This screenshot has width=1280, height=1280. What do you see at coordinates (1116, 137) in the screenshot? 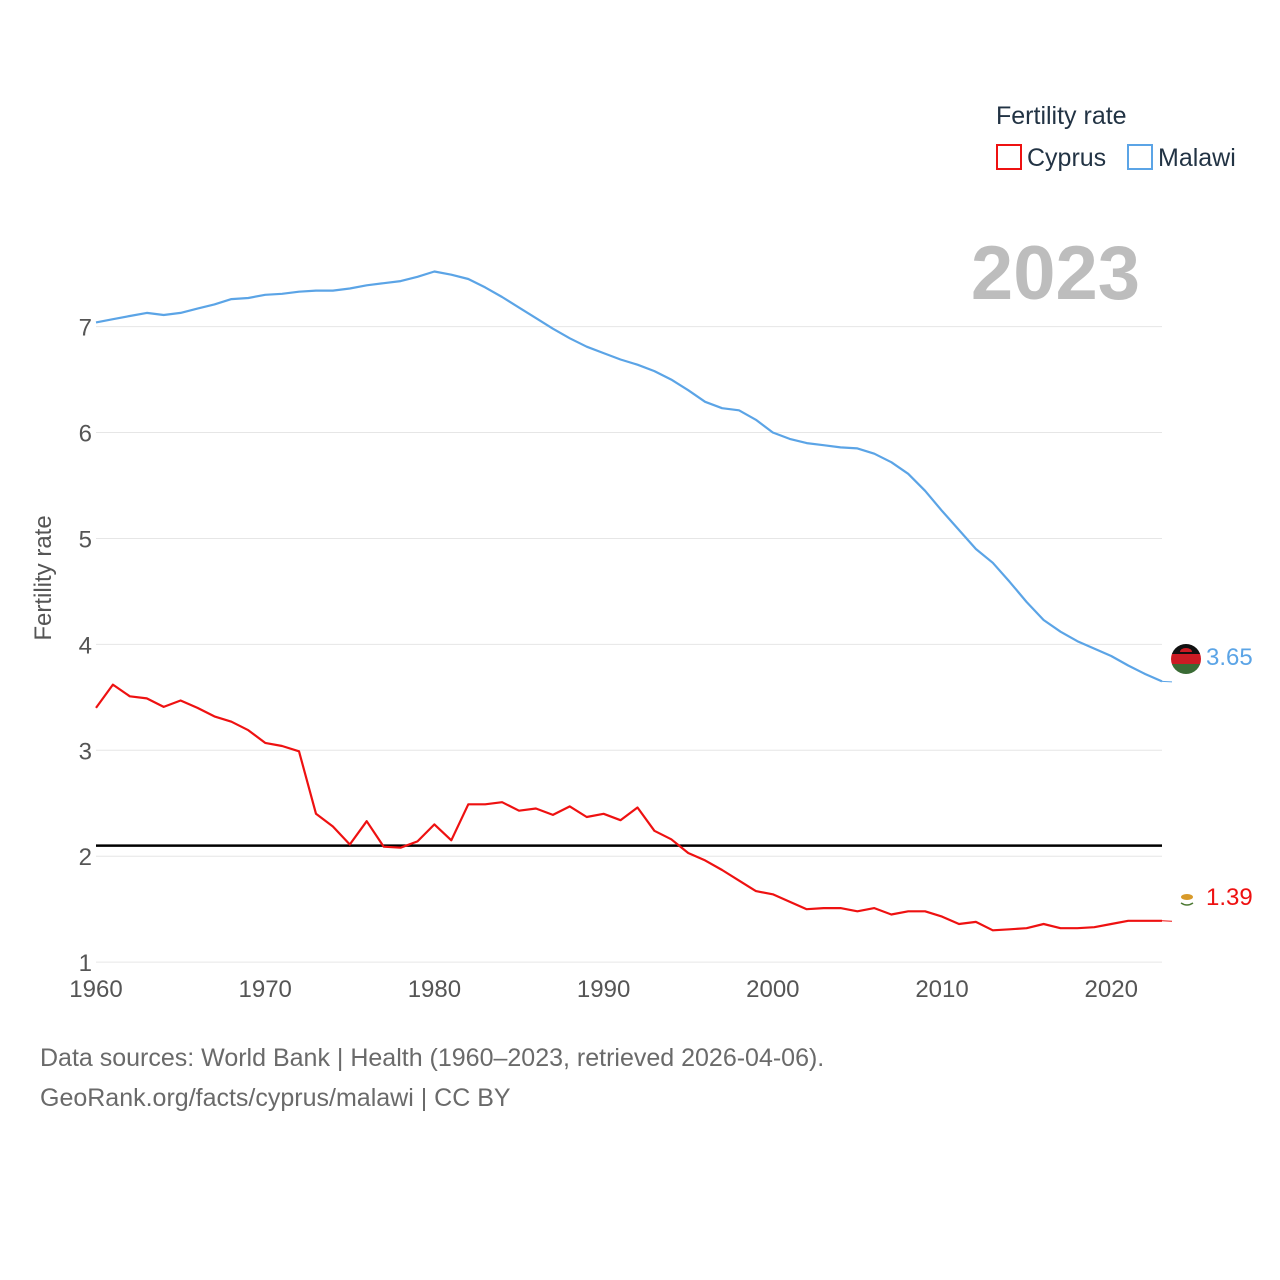
I see `legend: Fertility rate Cyprus Malawi` at bounding box center [1116, 137].